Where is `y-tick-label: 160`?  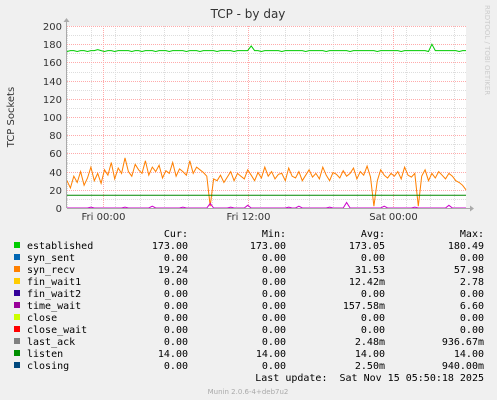
y-tick-label: 160 is located at coordinates (52, 63).